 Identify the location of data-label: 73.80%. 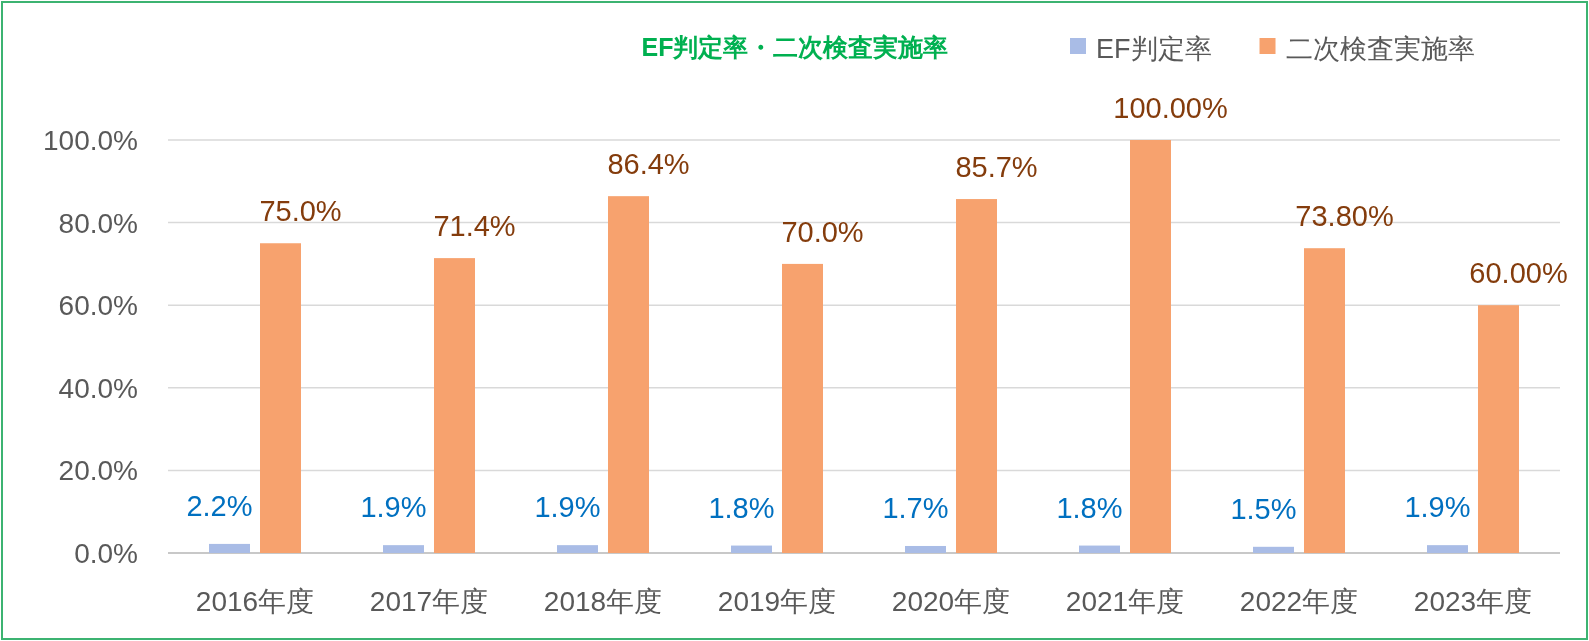
(1344, 216).